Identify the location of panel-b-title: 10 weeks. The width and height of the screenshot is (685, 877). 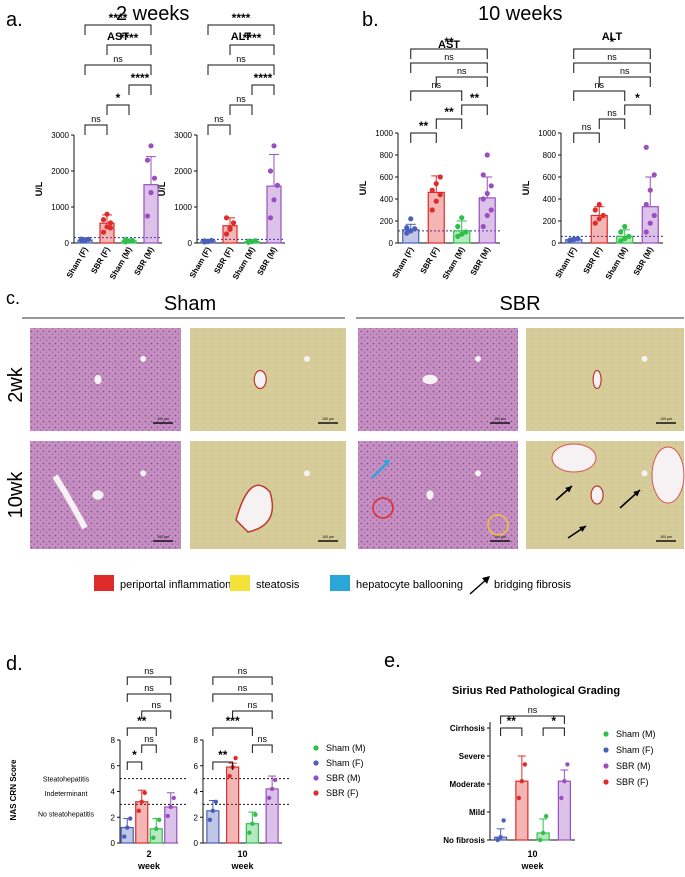
(520, 14).